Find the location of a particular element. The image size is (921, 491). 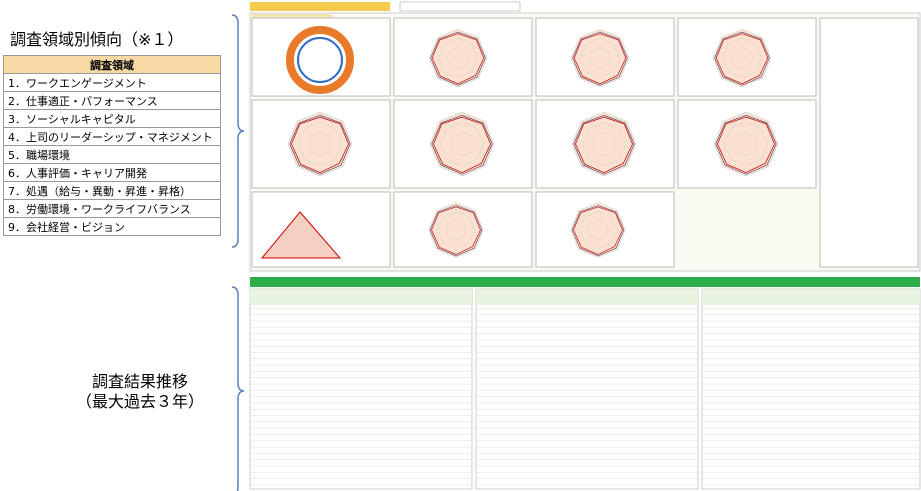

section-title: 調査領域別傾向（※１） is located at coordinates (97, 39).